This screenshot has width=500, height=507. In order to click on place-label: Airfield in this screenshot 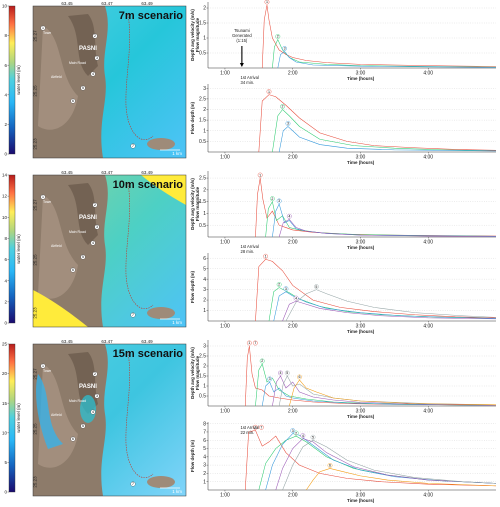, I will do `click(56, 77)`.